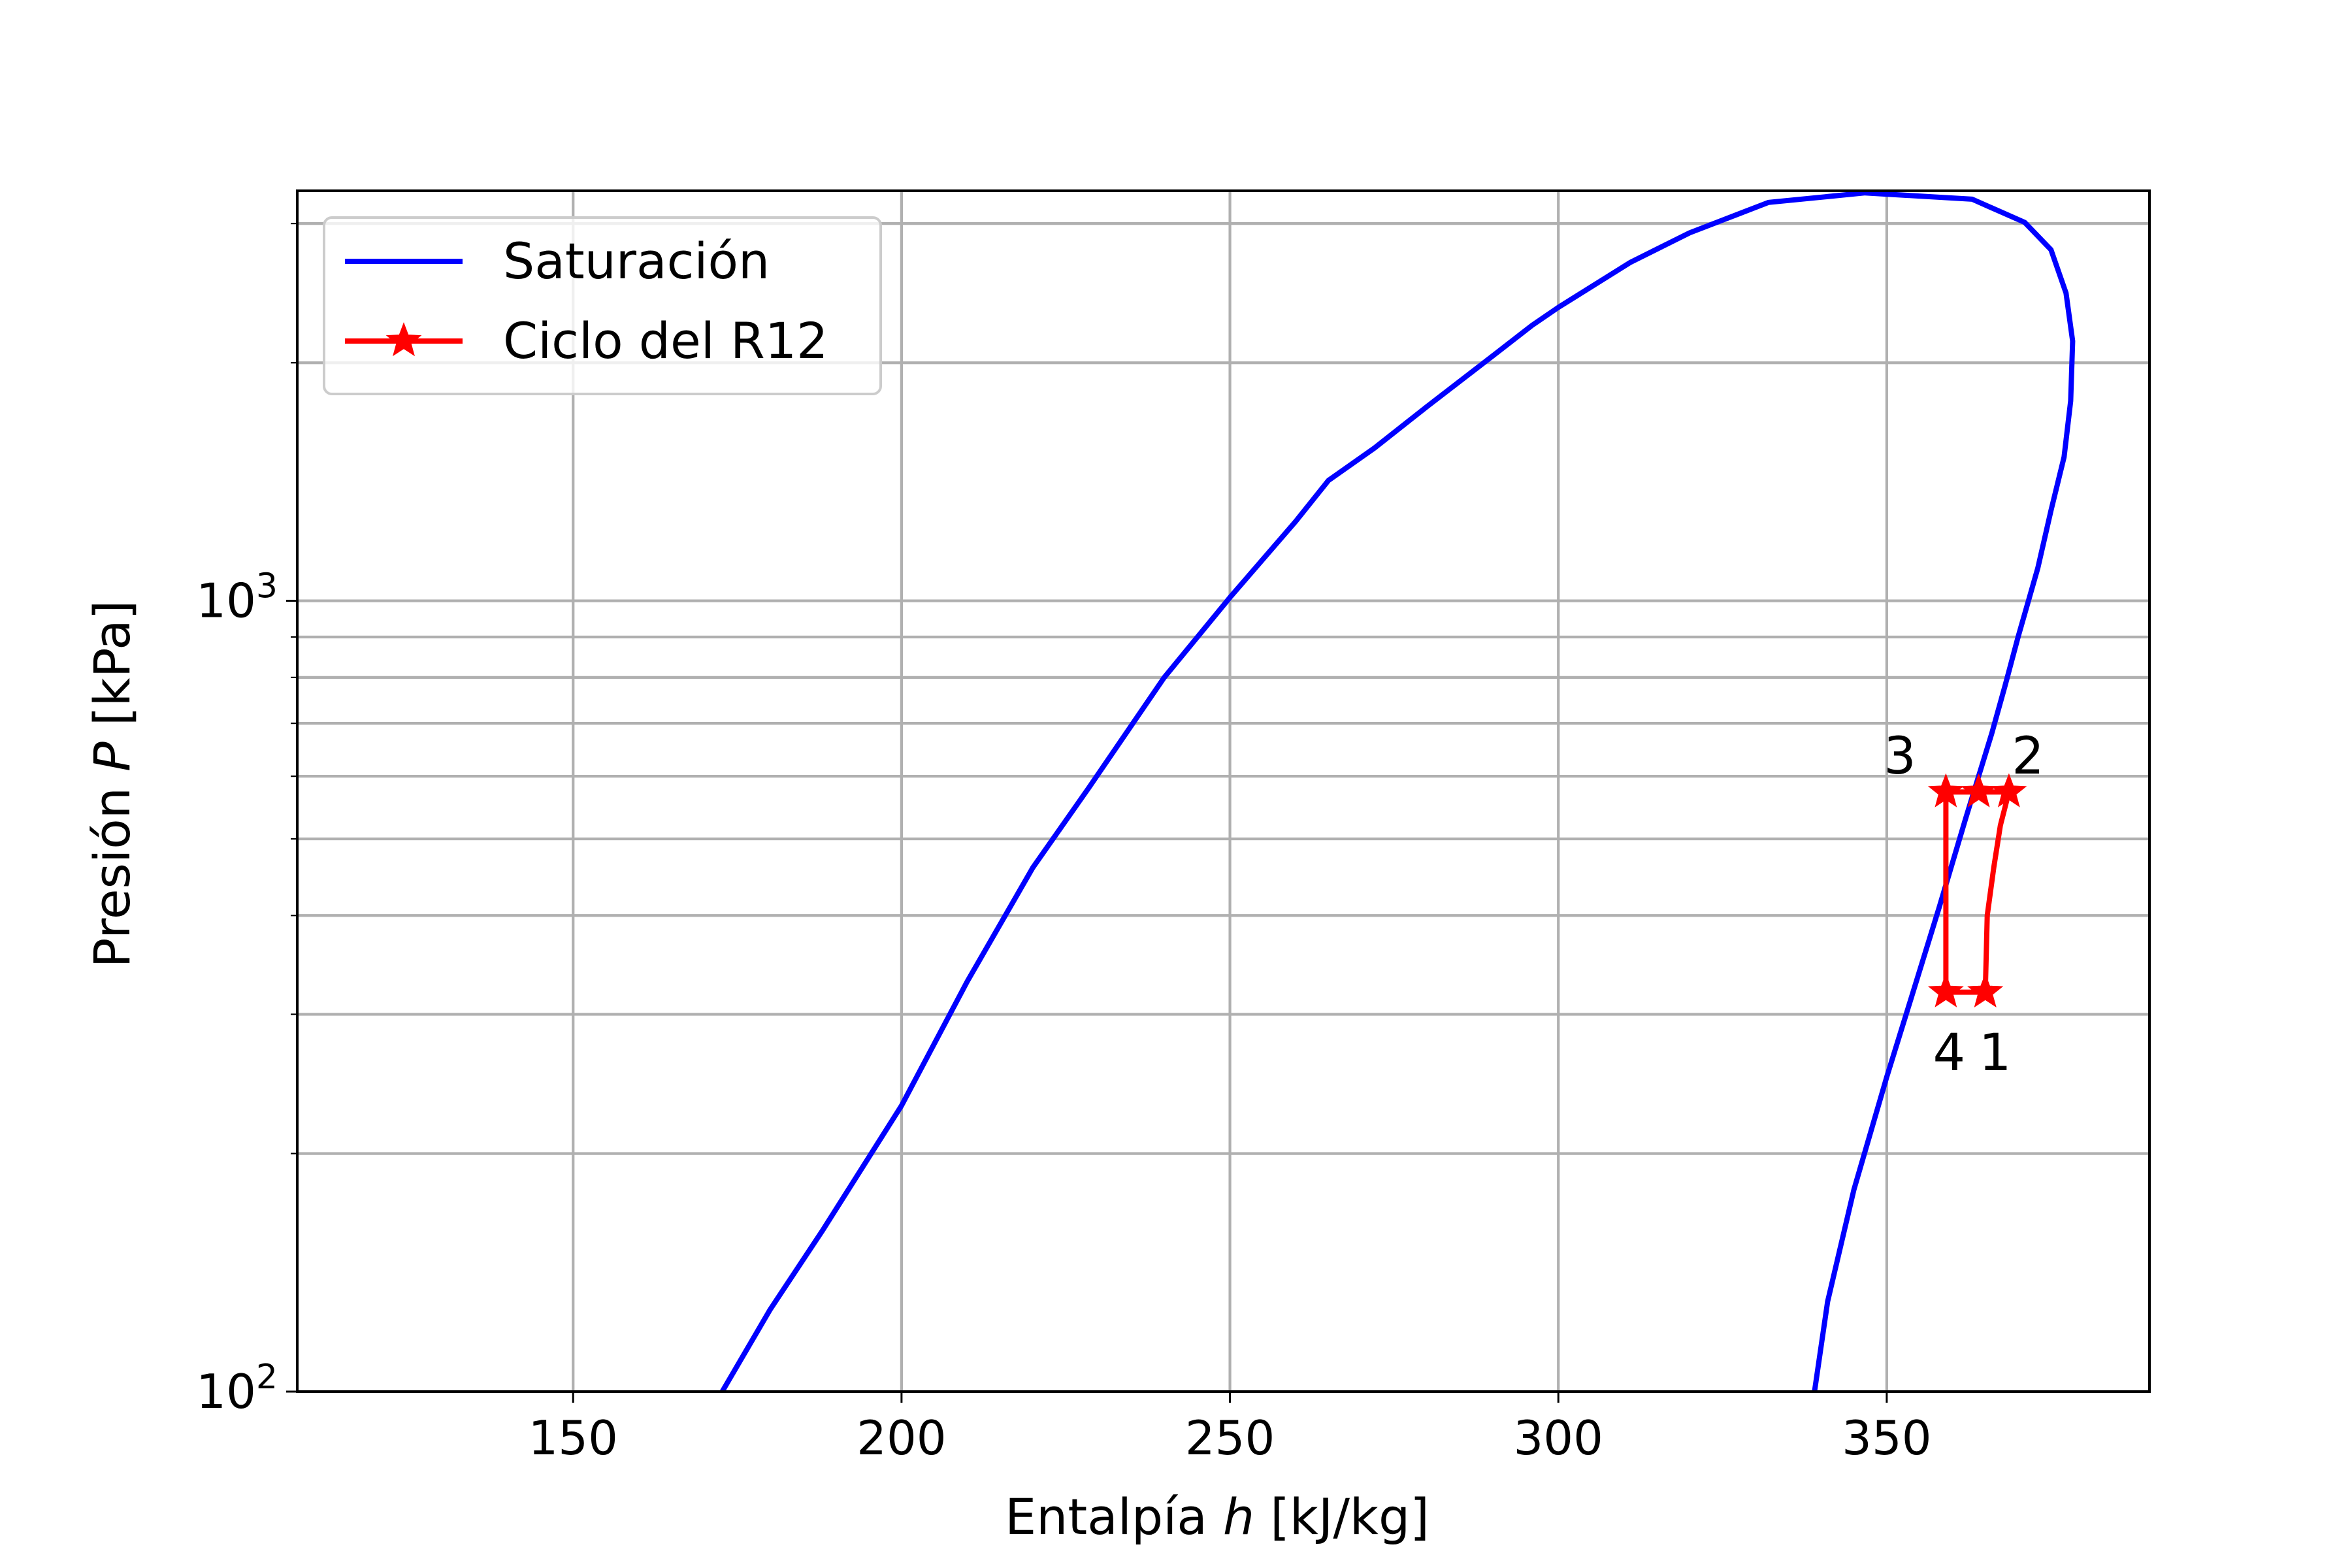 This screenshot has width=2352, height=1568. What do you see at coordinates (636, 261) in the screenshot?
I see `legend-label-saturacion: Saturación` at bounding box center [636, 261].